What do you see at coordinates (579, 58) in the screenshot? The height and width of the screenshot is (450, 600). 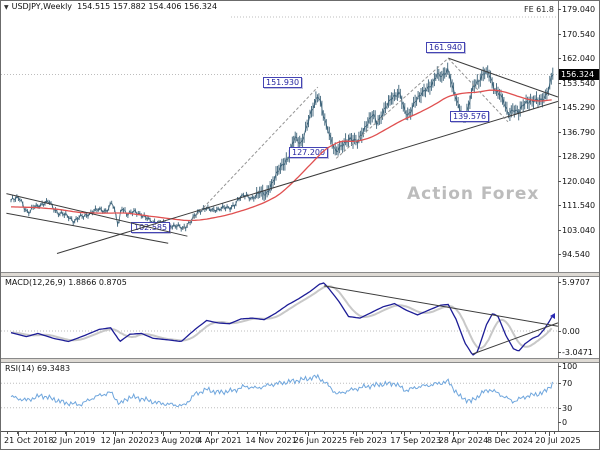 I see `price-axis-tick-label: 162.040` at bounding box center [579, 58].